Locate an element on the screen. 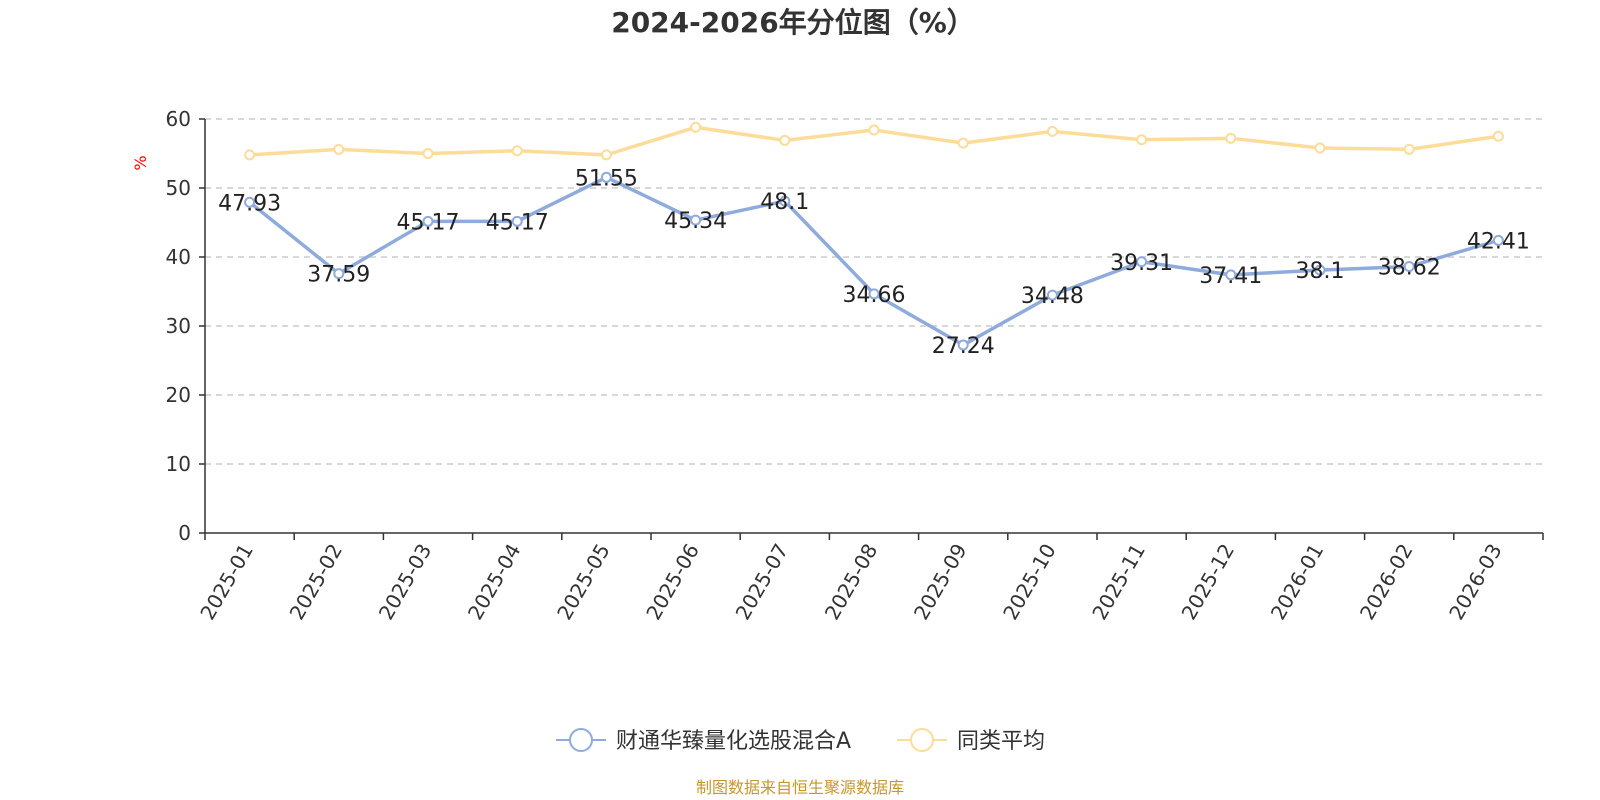  x-tick-label: 2025-01 is located at coordinates (226, 582).